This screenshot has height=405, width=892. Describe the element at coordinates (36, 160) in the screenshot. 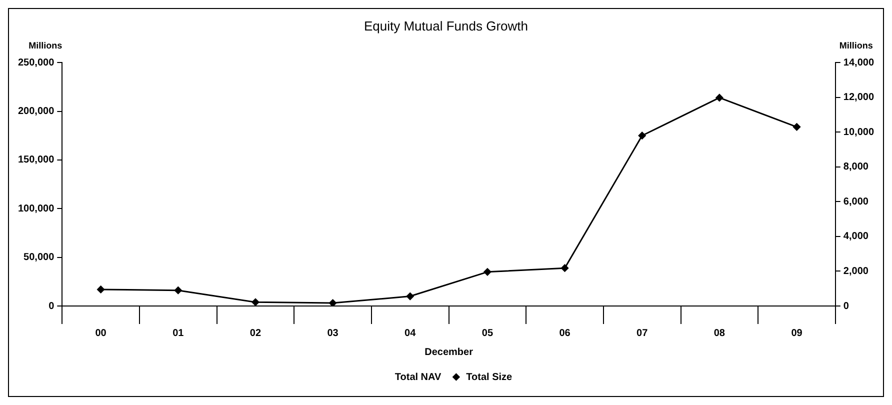

I see `y-tick-label: 150,000` at that location.